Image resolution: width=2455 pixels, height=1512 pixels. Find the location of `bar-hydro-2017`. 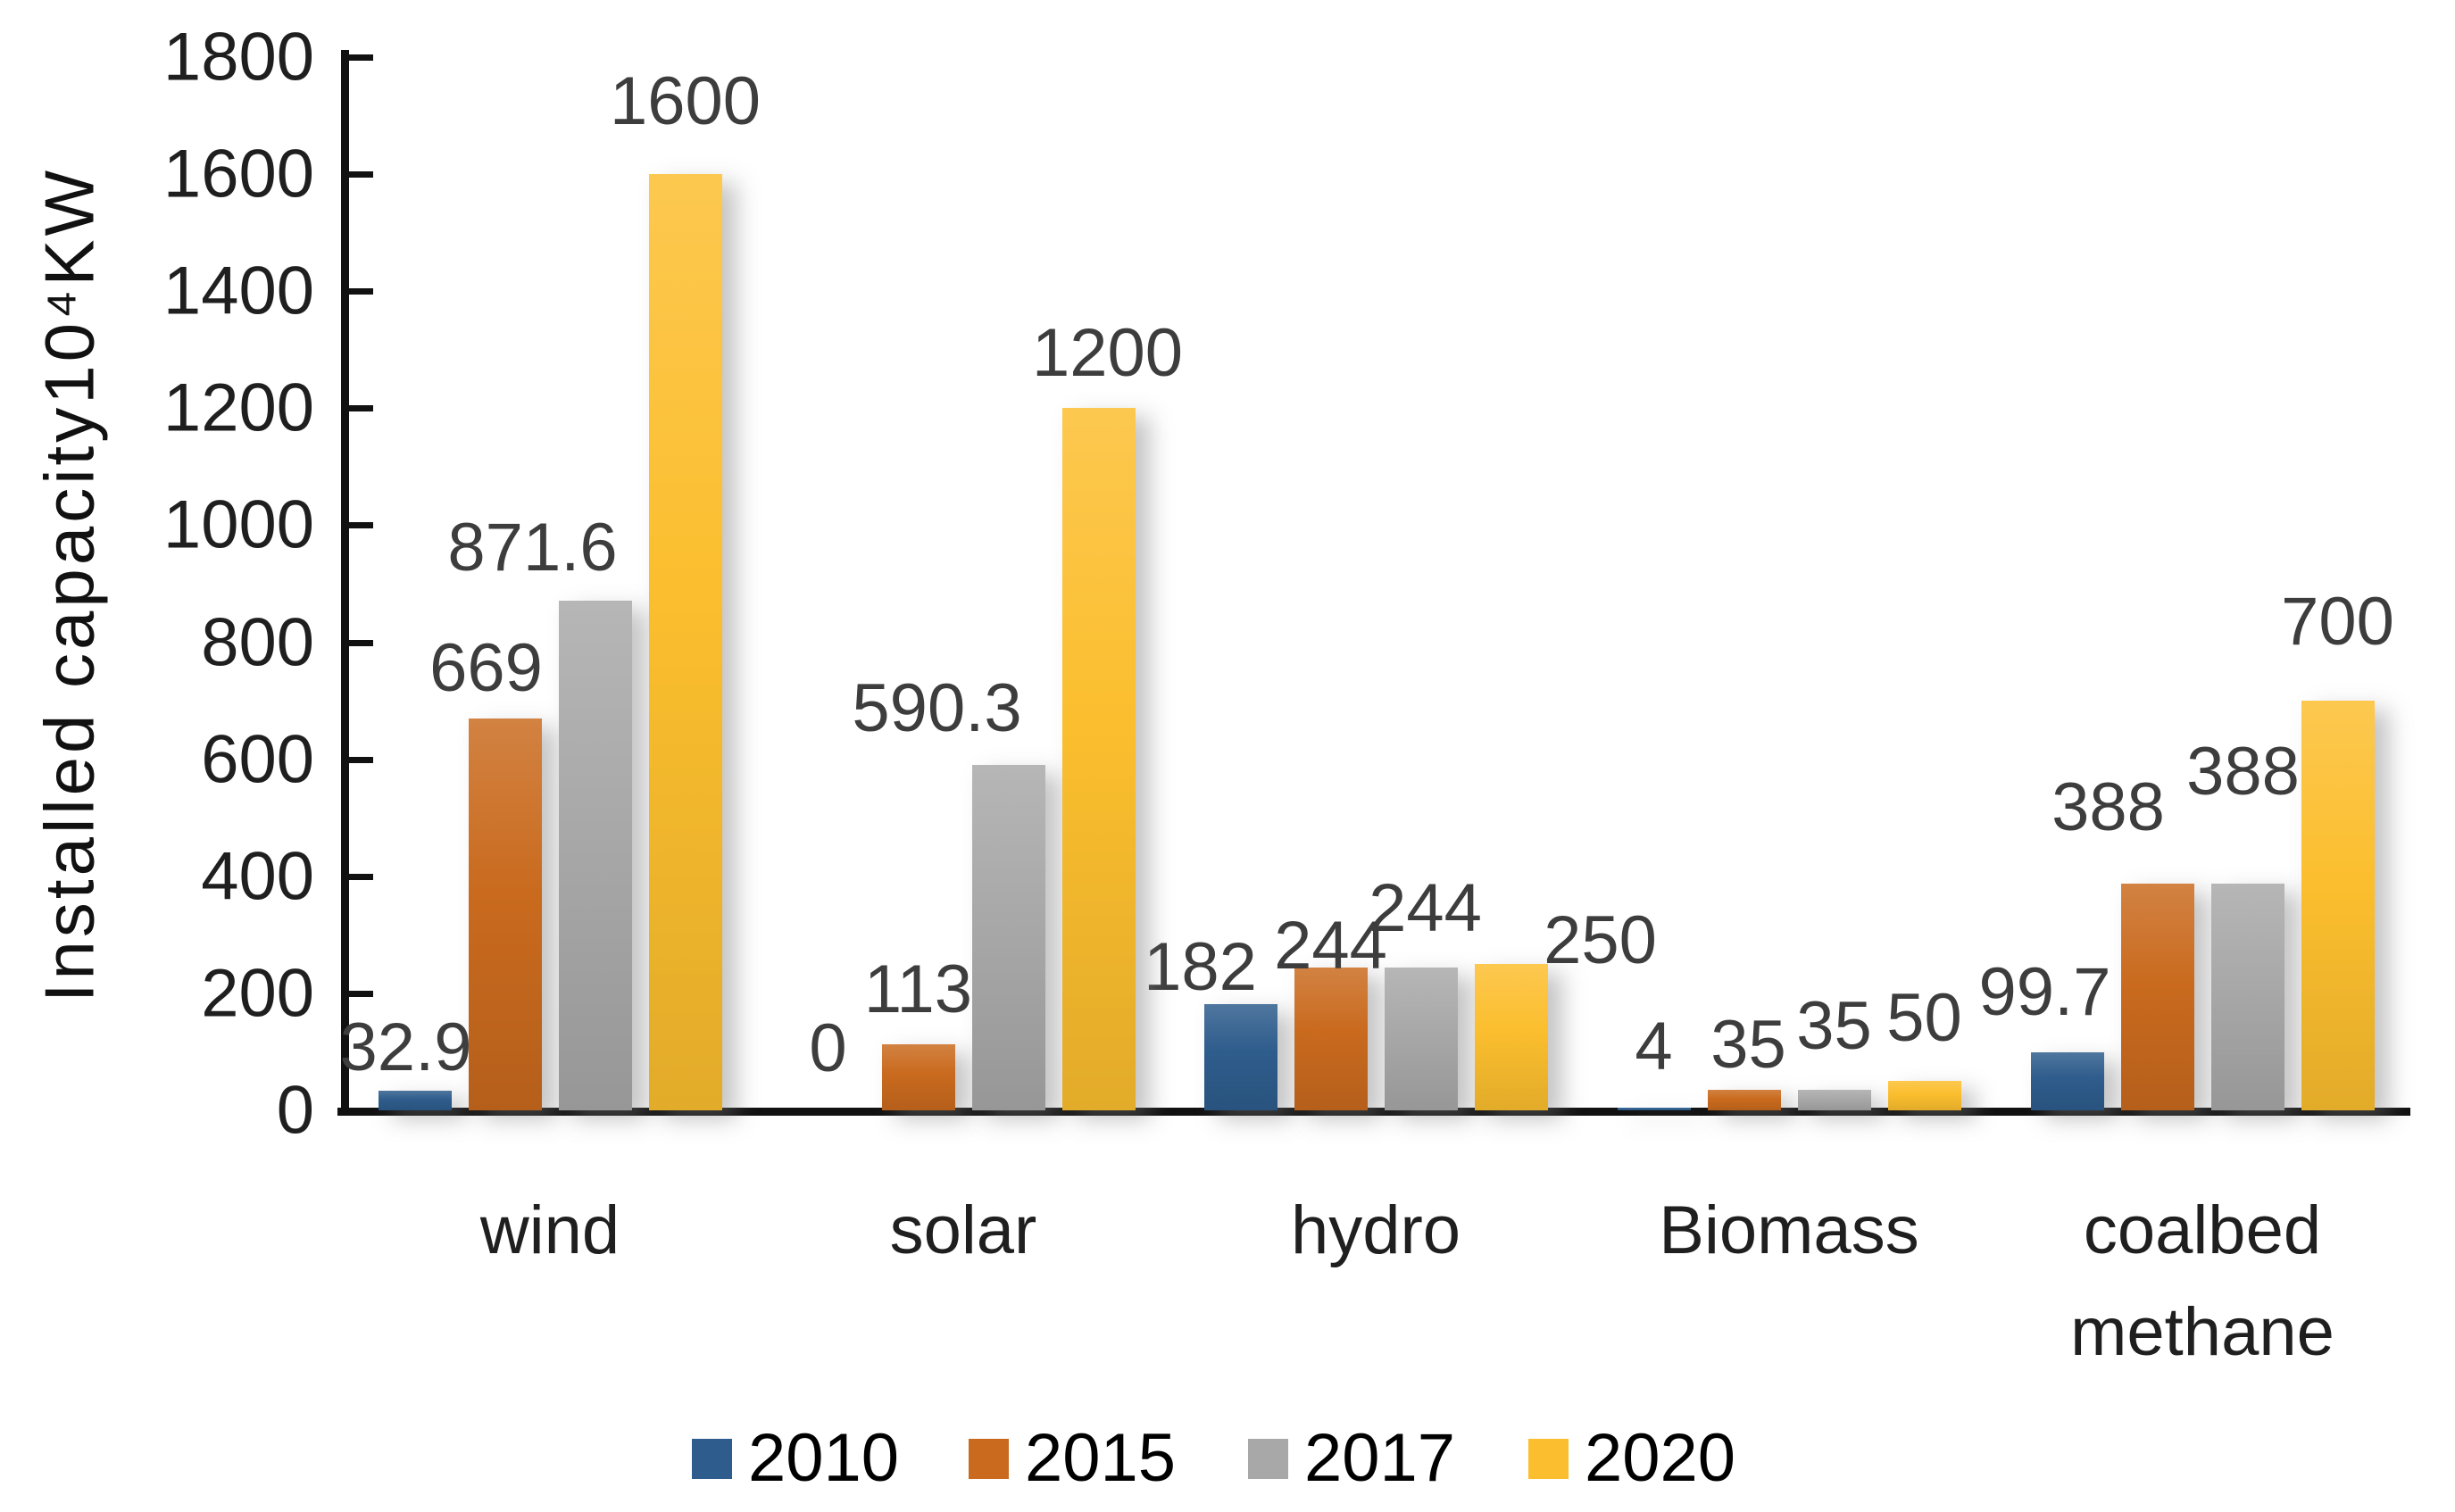

bar-hydro-2017 is located at coordinates (1421, 1039).